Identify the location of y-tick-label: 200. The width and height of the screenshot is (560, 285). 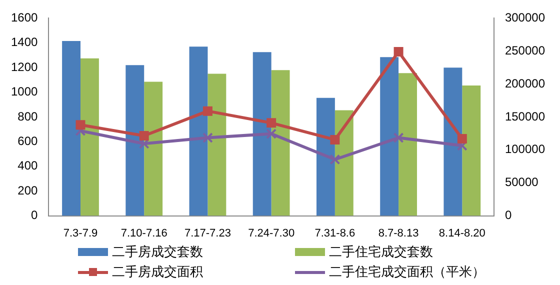
(28, 190).